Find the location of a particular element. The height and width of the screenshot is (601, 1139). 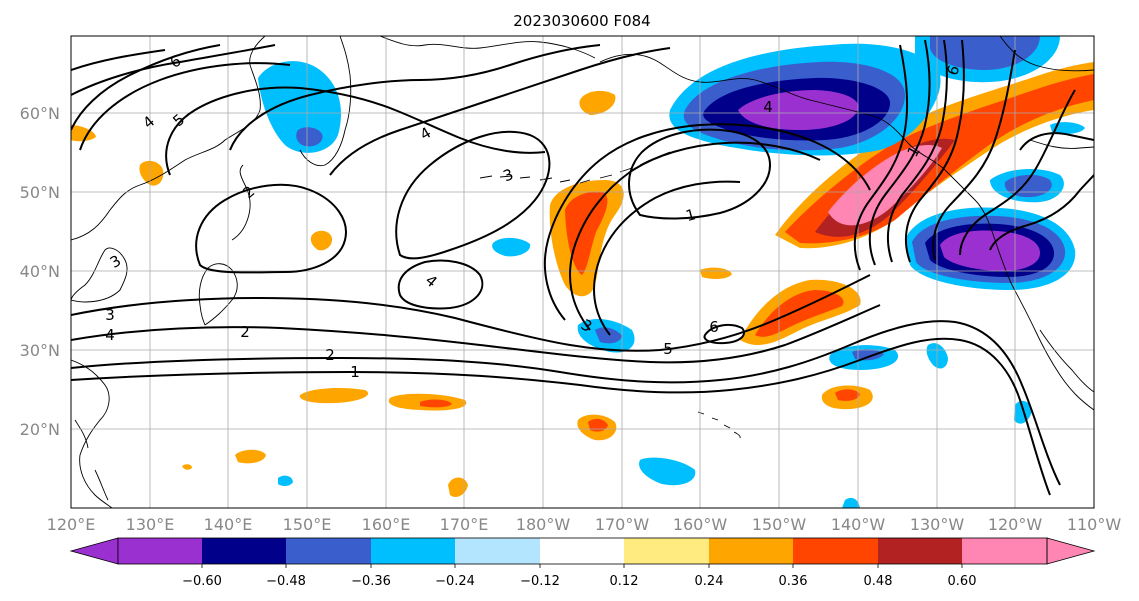

lon-label-150w: 150°W is located at coordinates (779, 524).